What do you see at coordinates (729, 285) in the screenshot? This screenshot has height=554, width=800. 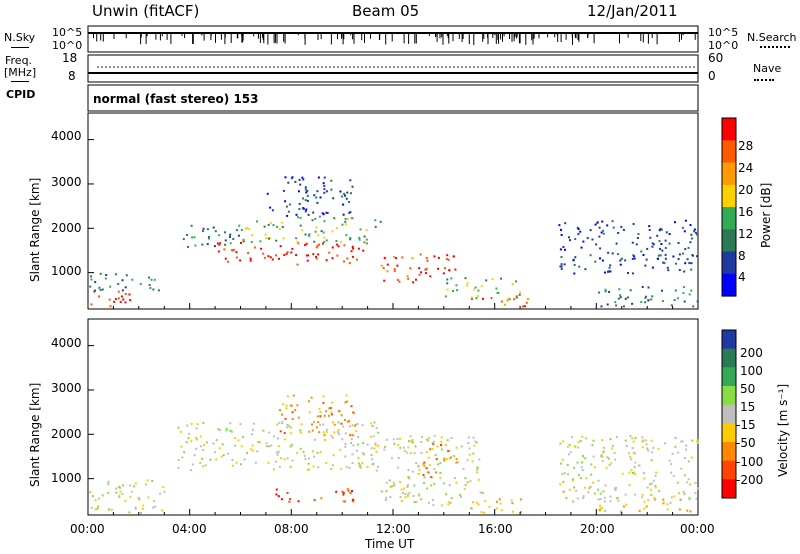 I see `colorbar-segment` at bounding box center [729, 285].